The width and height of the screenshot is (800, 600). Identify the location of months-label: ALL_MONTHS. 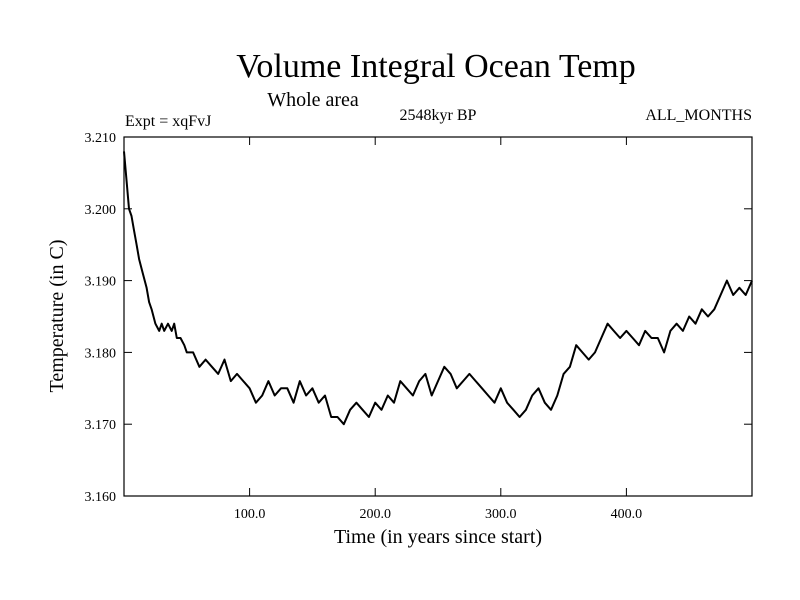
(698, 115).